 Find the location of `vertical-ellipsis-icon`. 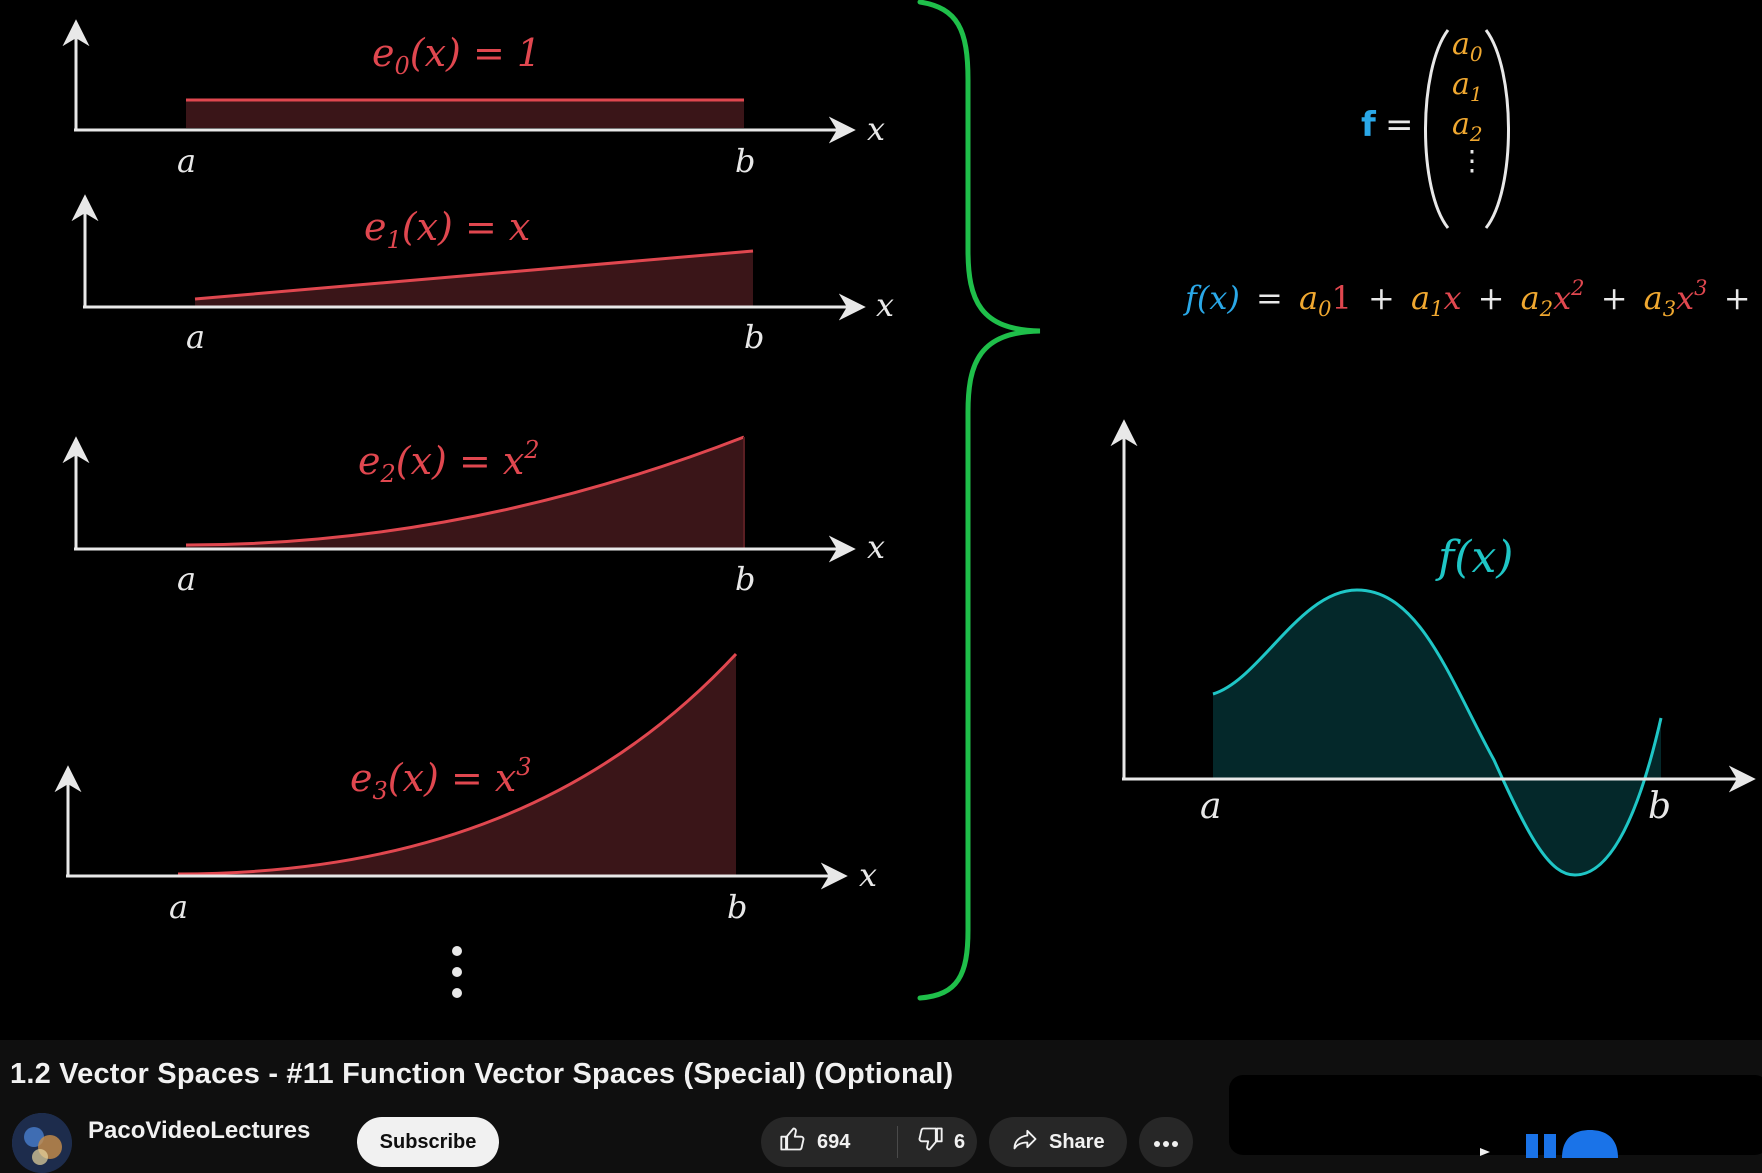

vertical-ellipsis-icon is located at coordinates (457, 972).